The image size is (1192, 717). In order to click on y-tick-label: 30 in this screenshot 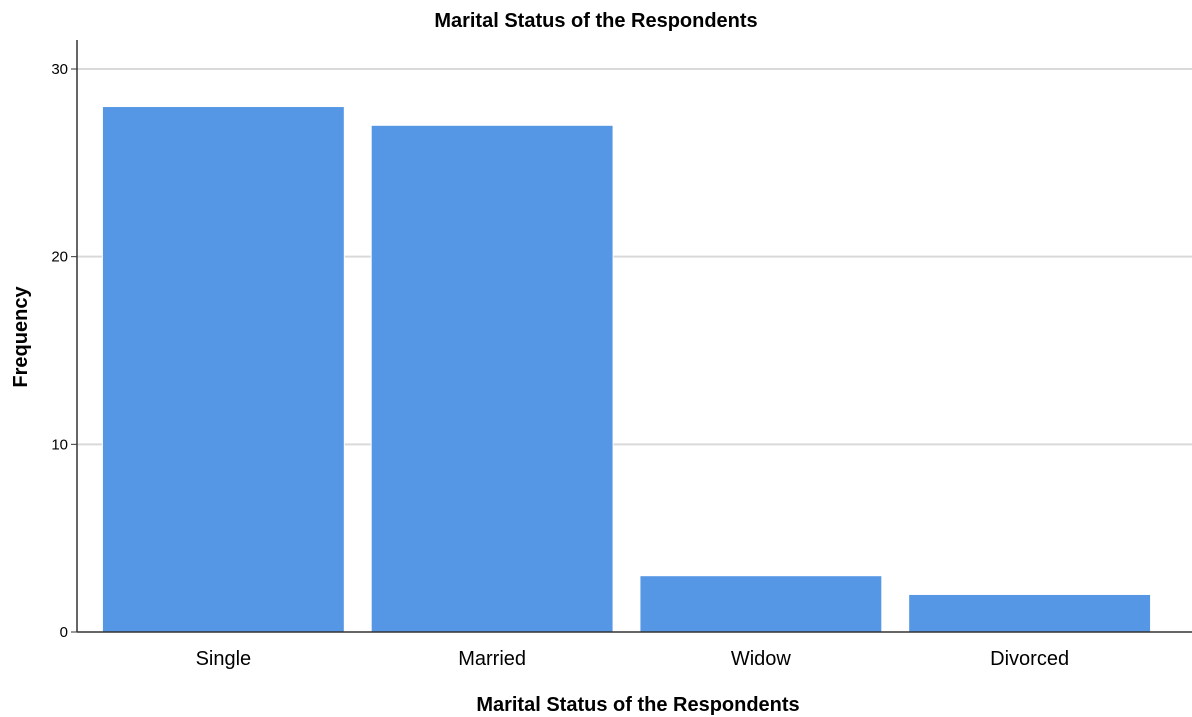, I will do `click(59, 69)`.